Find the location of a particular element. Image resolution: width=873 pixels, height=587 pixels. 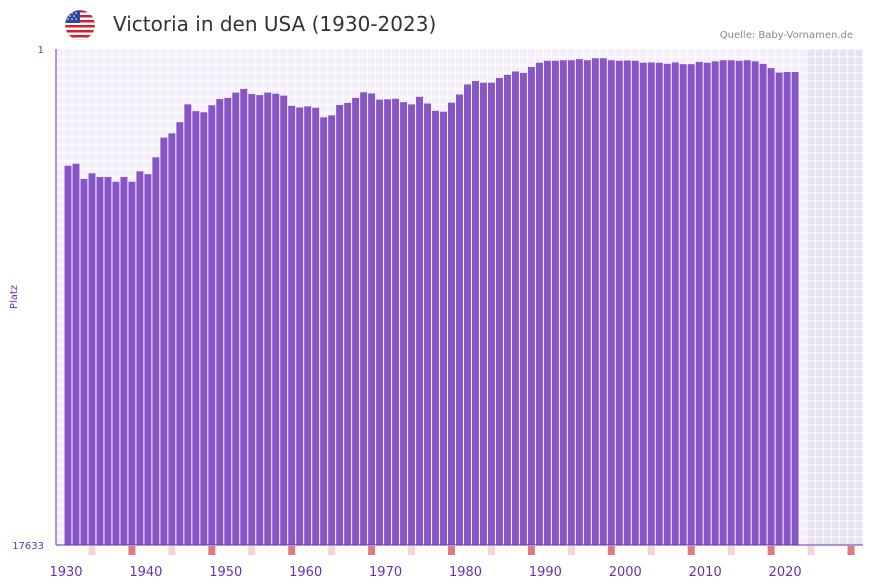

year-marker-1988 is located at coordinates (531, 550).